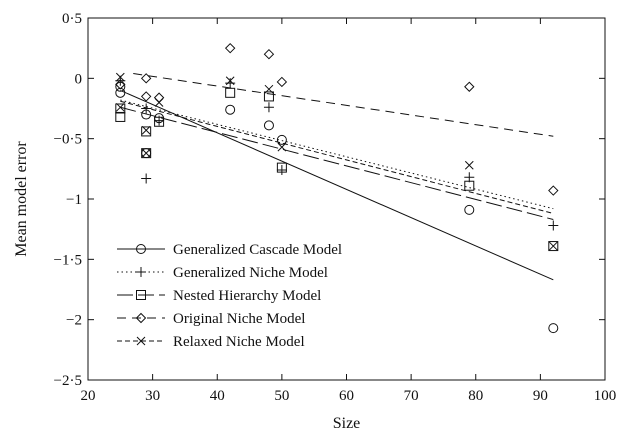 The image size is (632, 433). Describe the element at coordinates (346, 396) in the screenshot. I see `x-tick-label: 60` at that location.